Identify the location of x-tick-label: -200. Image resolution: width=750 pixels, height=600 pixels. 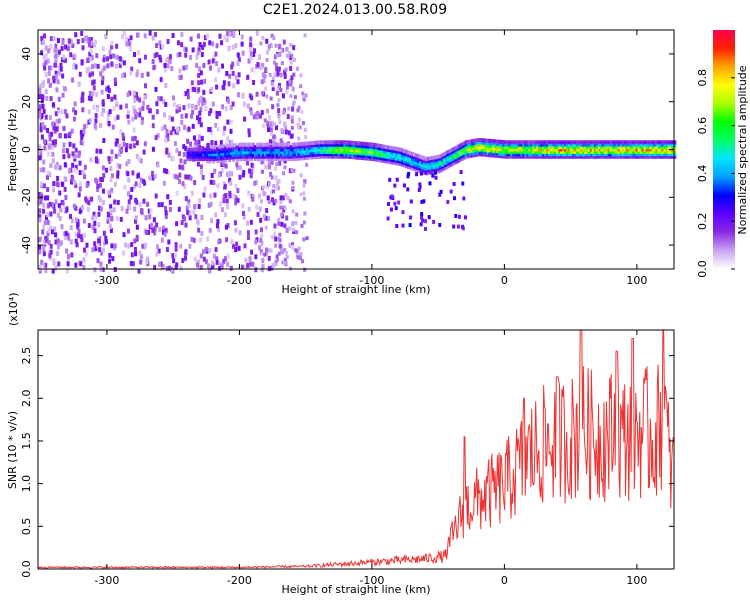
(239, 280).